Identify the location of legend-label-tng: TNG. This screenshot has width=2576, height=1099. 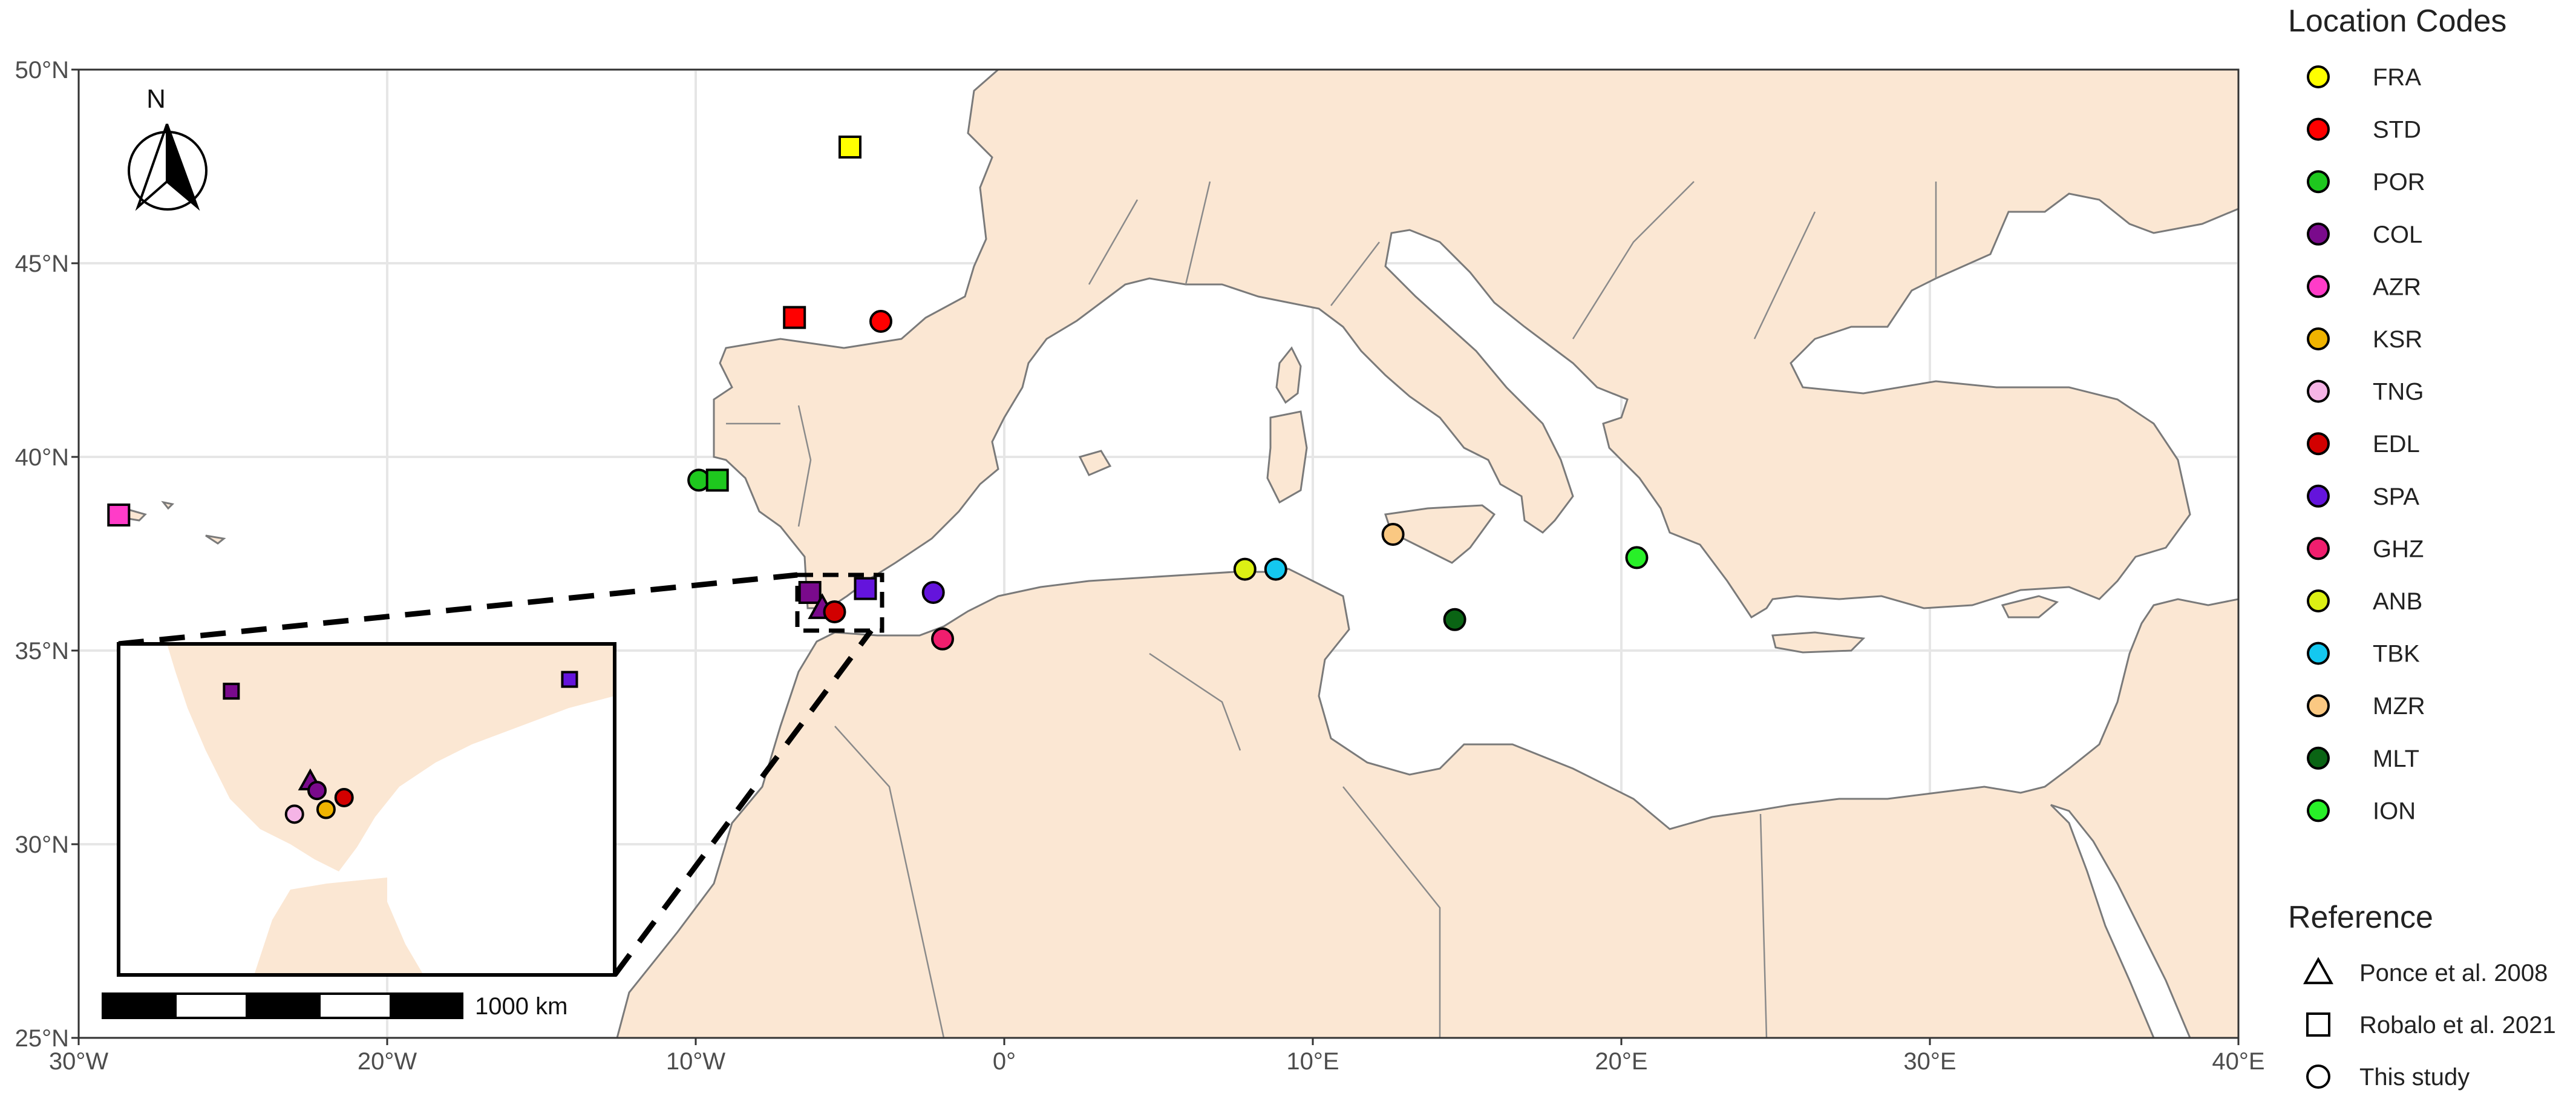
(2398, 392).